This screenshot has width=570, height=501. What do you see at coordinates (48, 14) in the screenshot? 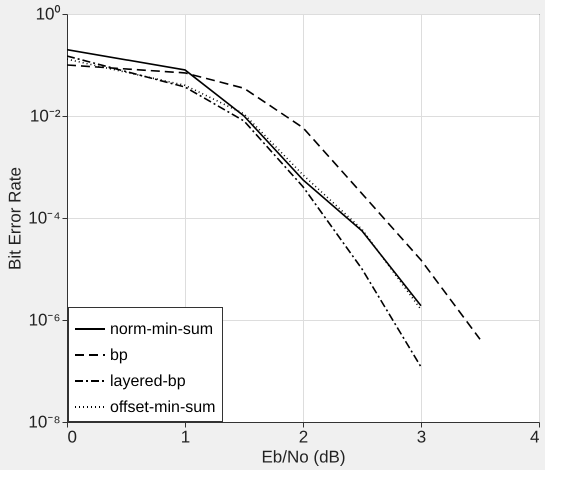
I see `y-tick-label: 10⁰` at bounding box center [48, 14].